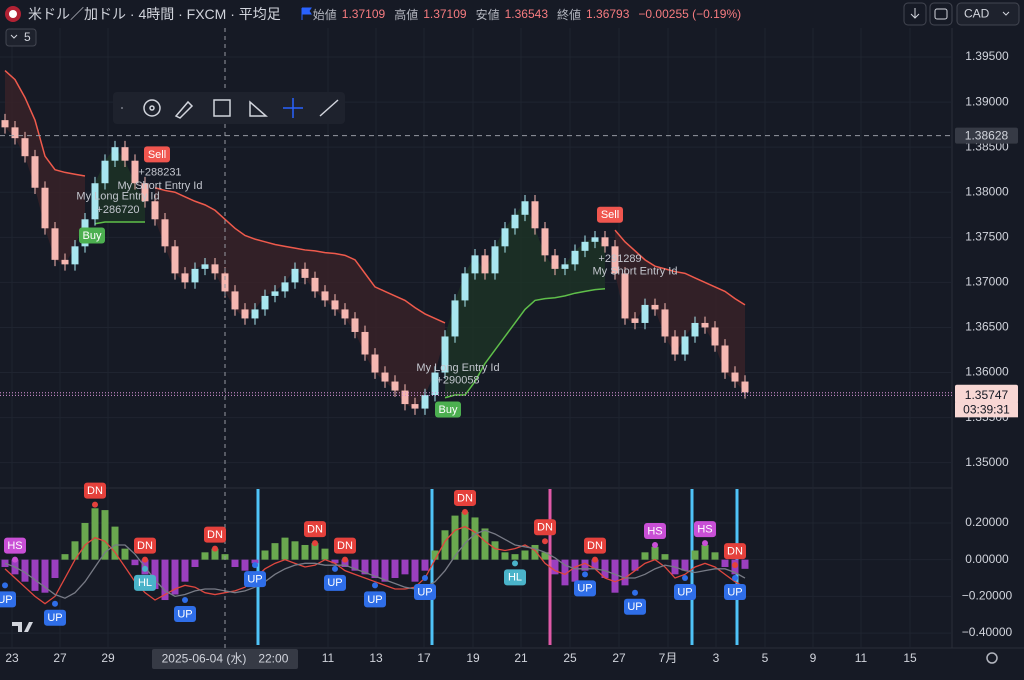  I want to click on x-tick-label: 3, so click(716, 658).